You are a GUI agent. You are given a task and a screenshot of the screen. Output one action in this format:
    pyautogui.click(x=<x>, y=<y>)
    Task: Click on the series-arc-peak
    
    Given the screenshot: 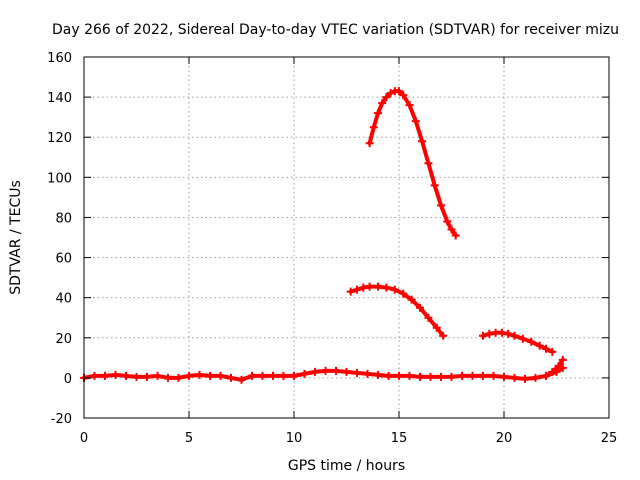 What is the action you would take?
    pyautogui.click(x=412, y=163)
    